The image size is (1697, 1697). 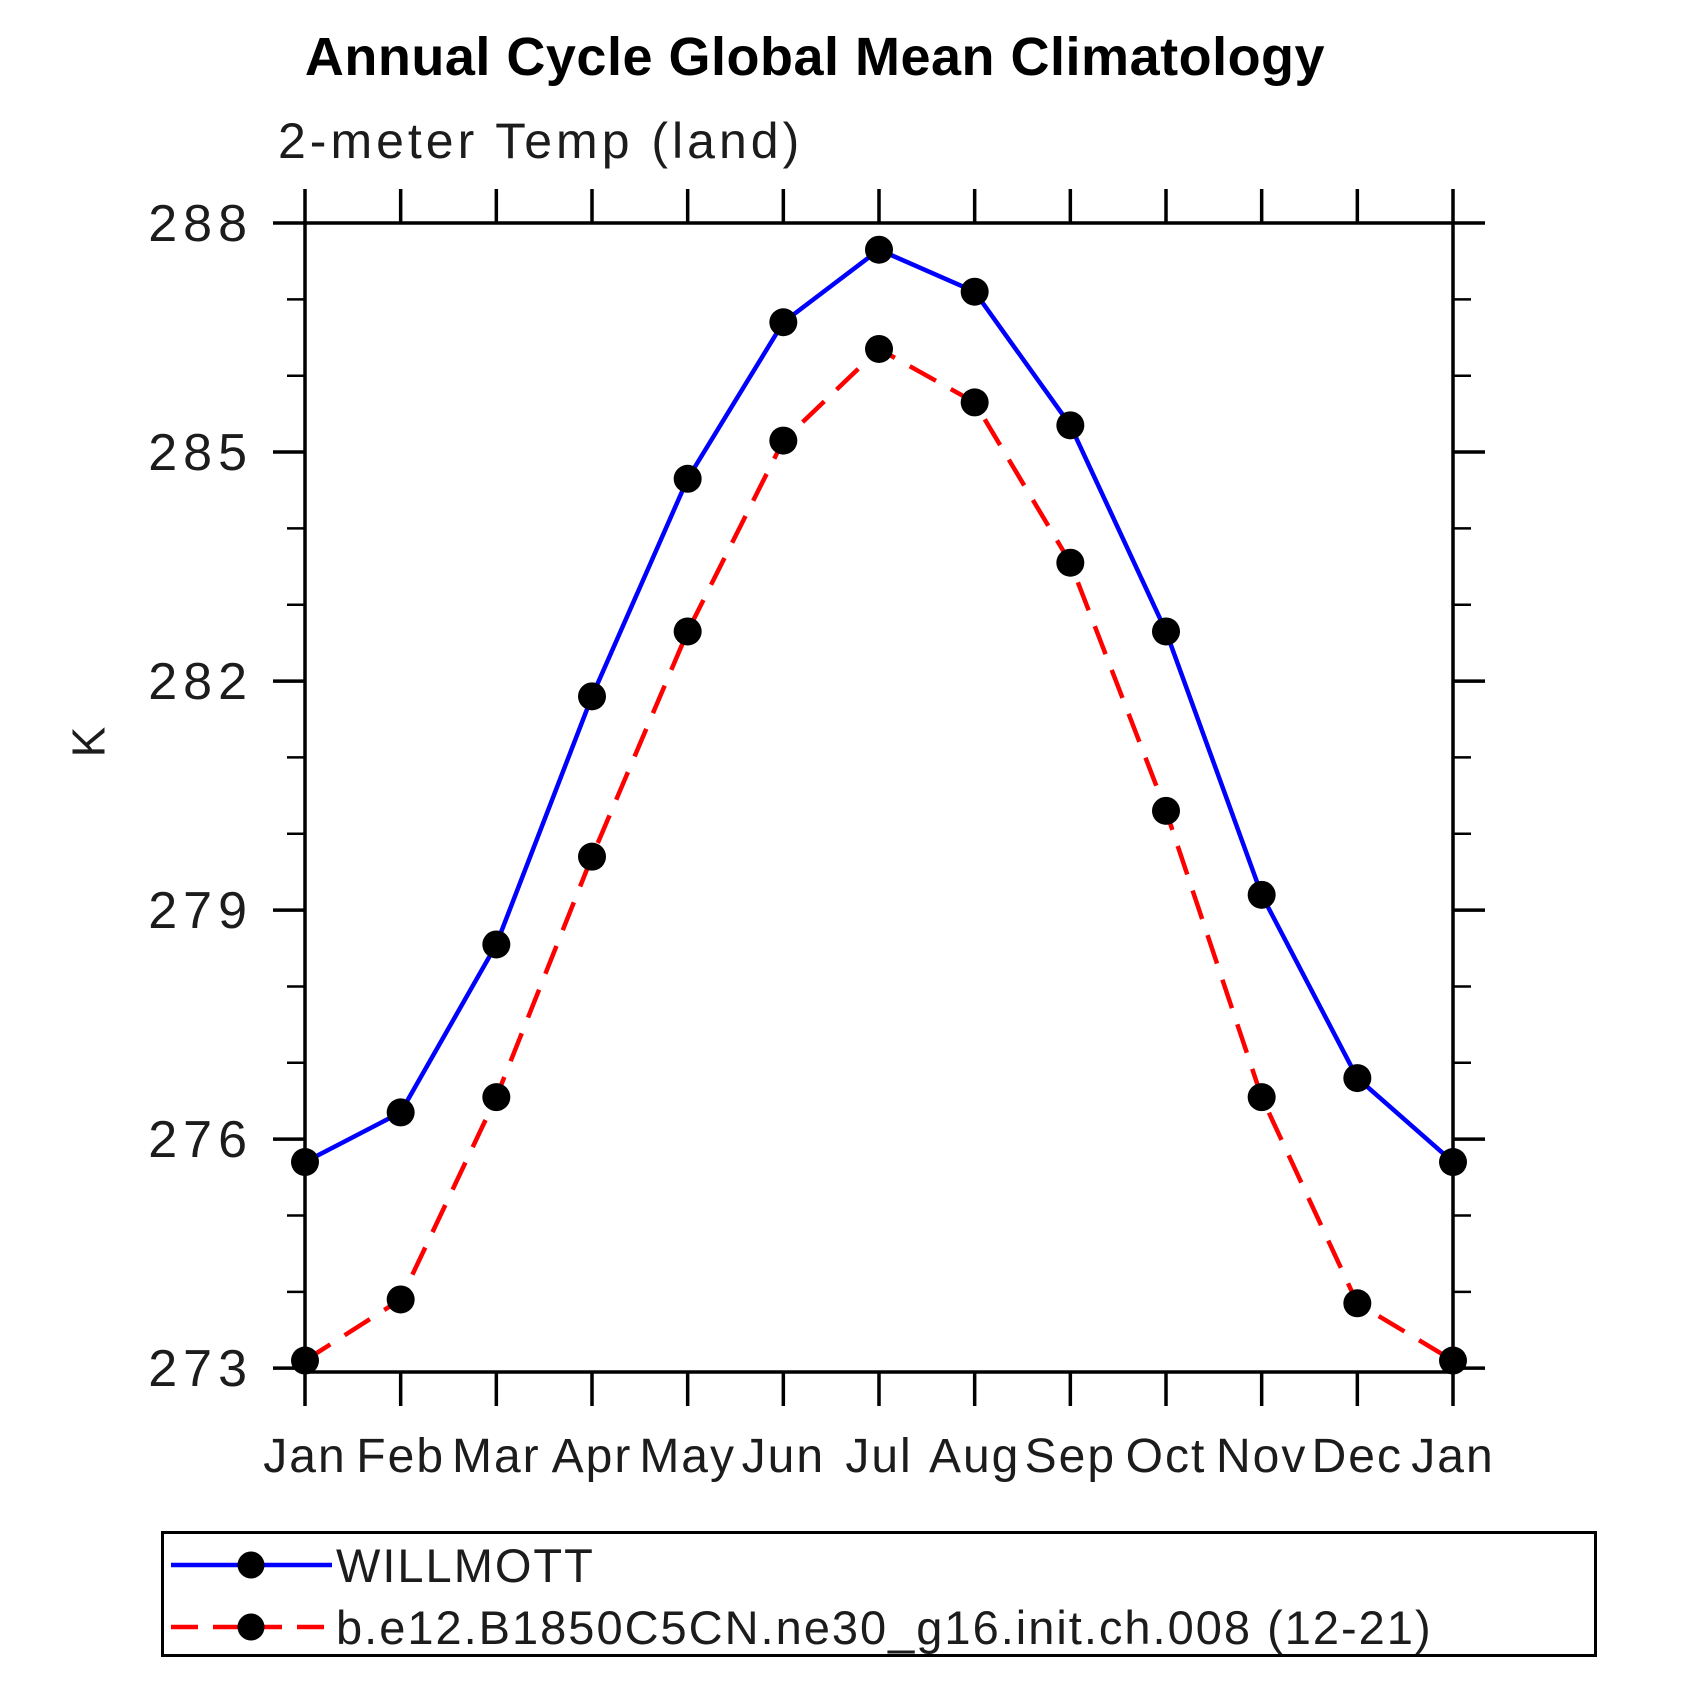 What do you see at coordinates (974, 1456) in the screenshot?
I see `x-tick-label: Aug` at bounding box center [974, 1456].